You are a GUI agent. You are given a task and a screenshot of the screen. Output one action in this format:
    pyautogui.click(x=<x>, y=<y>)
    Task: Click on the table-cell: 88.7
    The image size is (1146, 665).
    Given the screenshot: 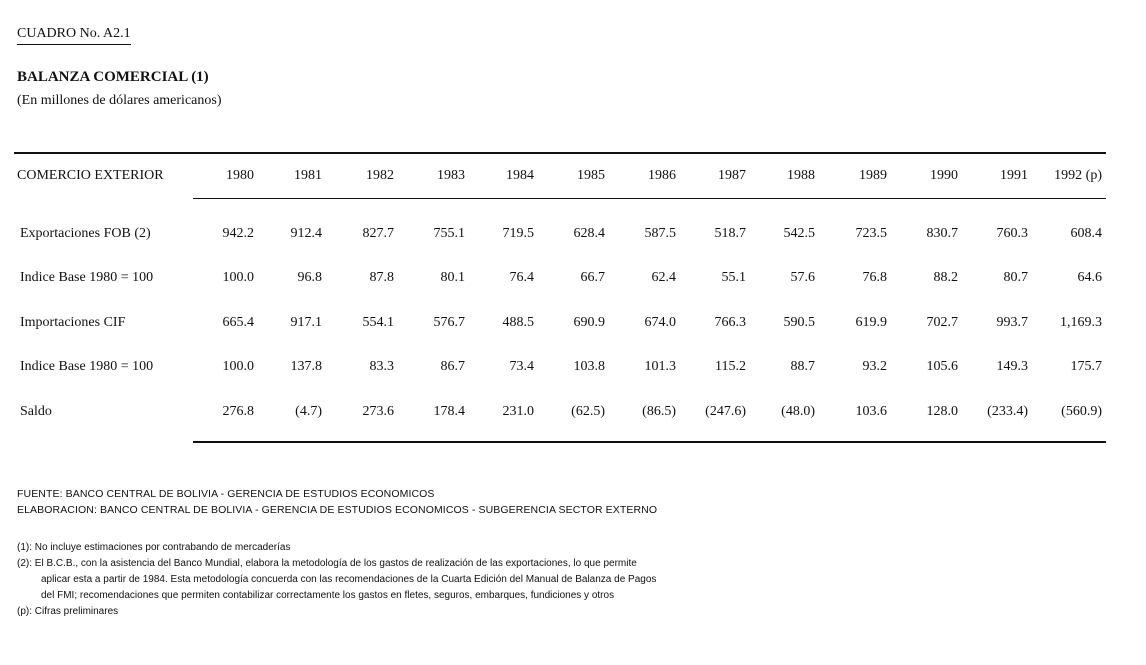 What is the action you would take?
    pyautogui.click(x=803, y=366)
    